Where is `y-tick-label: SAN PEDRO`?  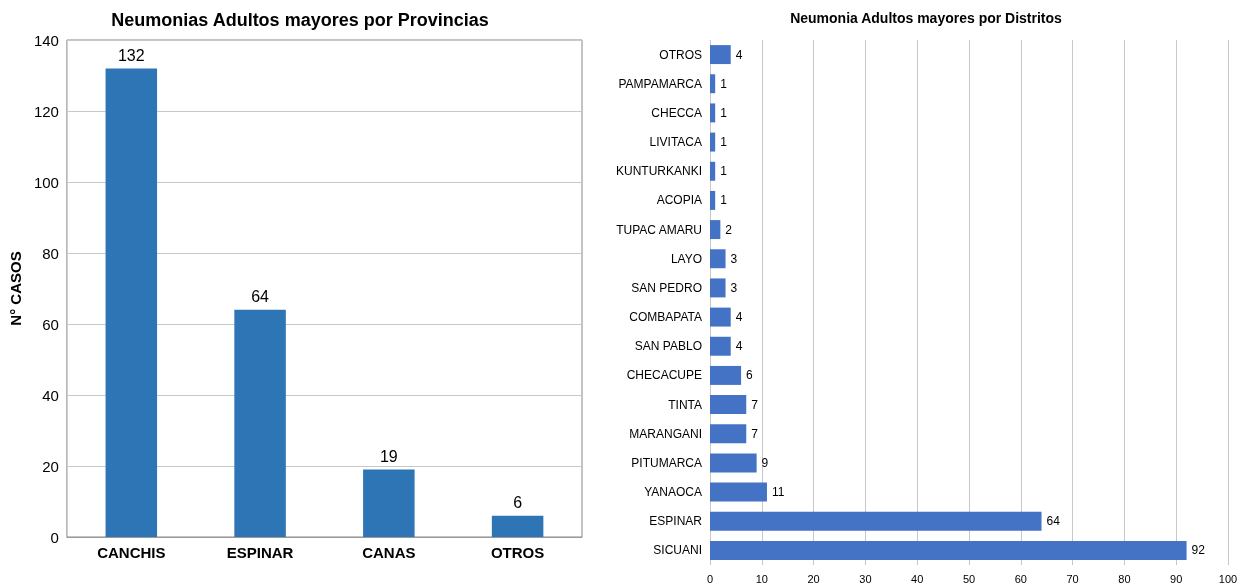 y-tick-label: SAN PEDRO is located at coordinates (666, 287).